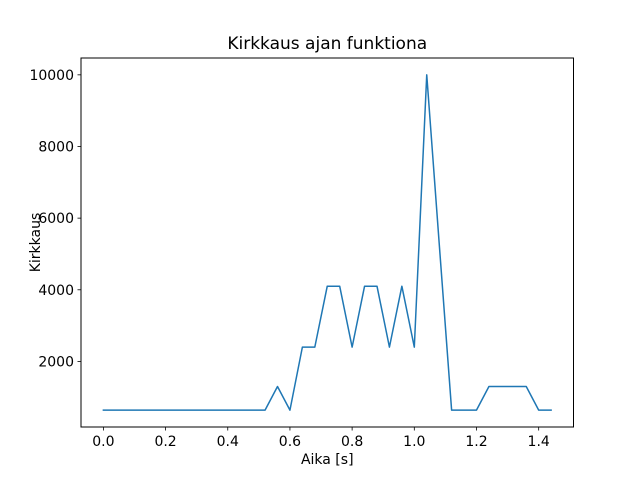  I want to click on x-tick-label: 0.0, so click(103, 442).